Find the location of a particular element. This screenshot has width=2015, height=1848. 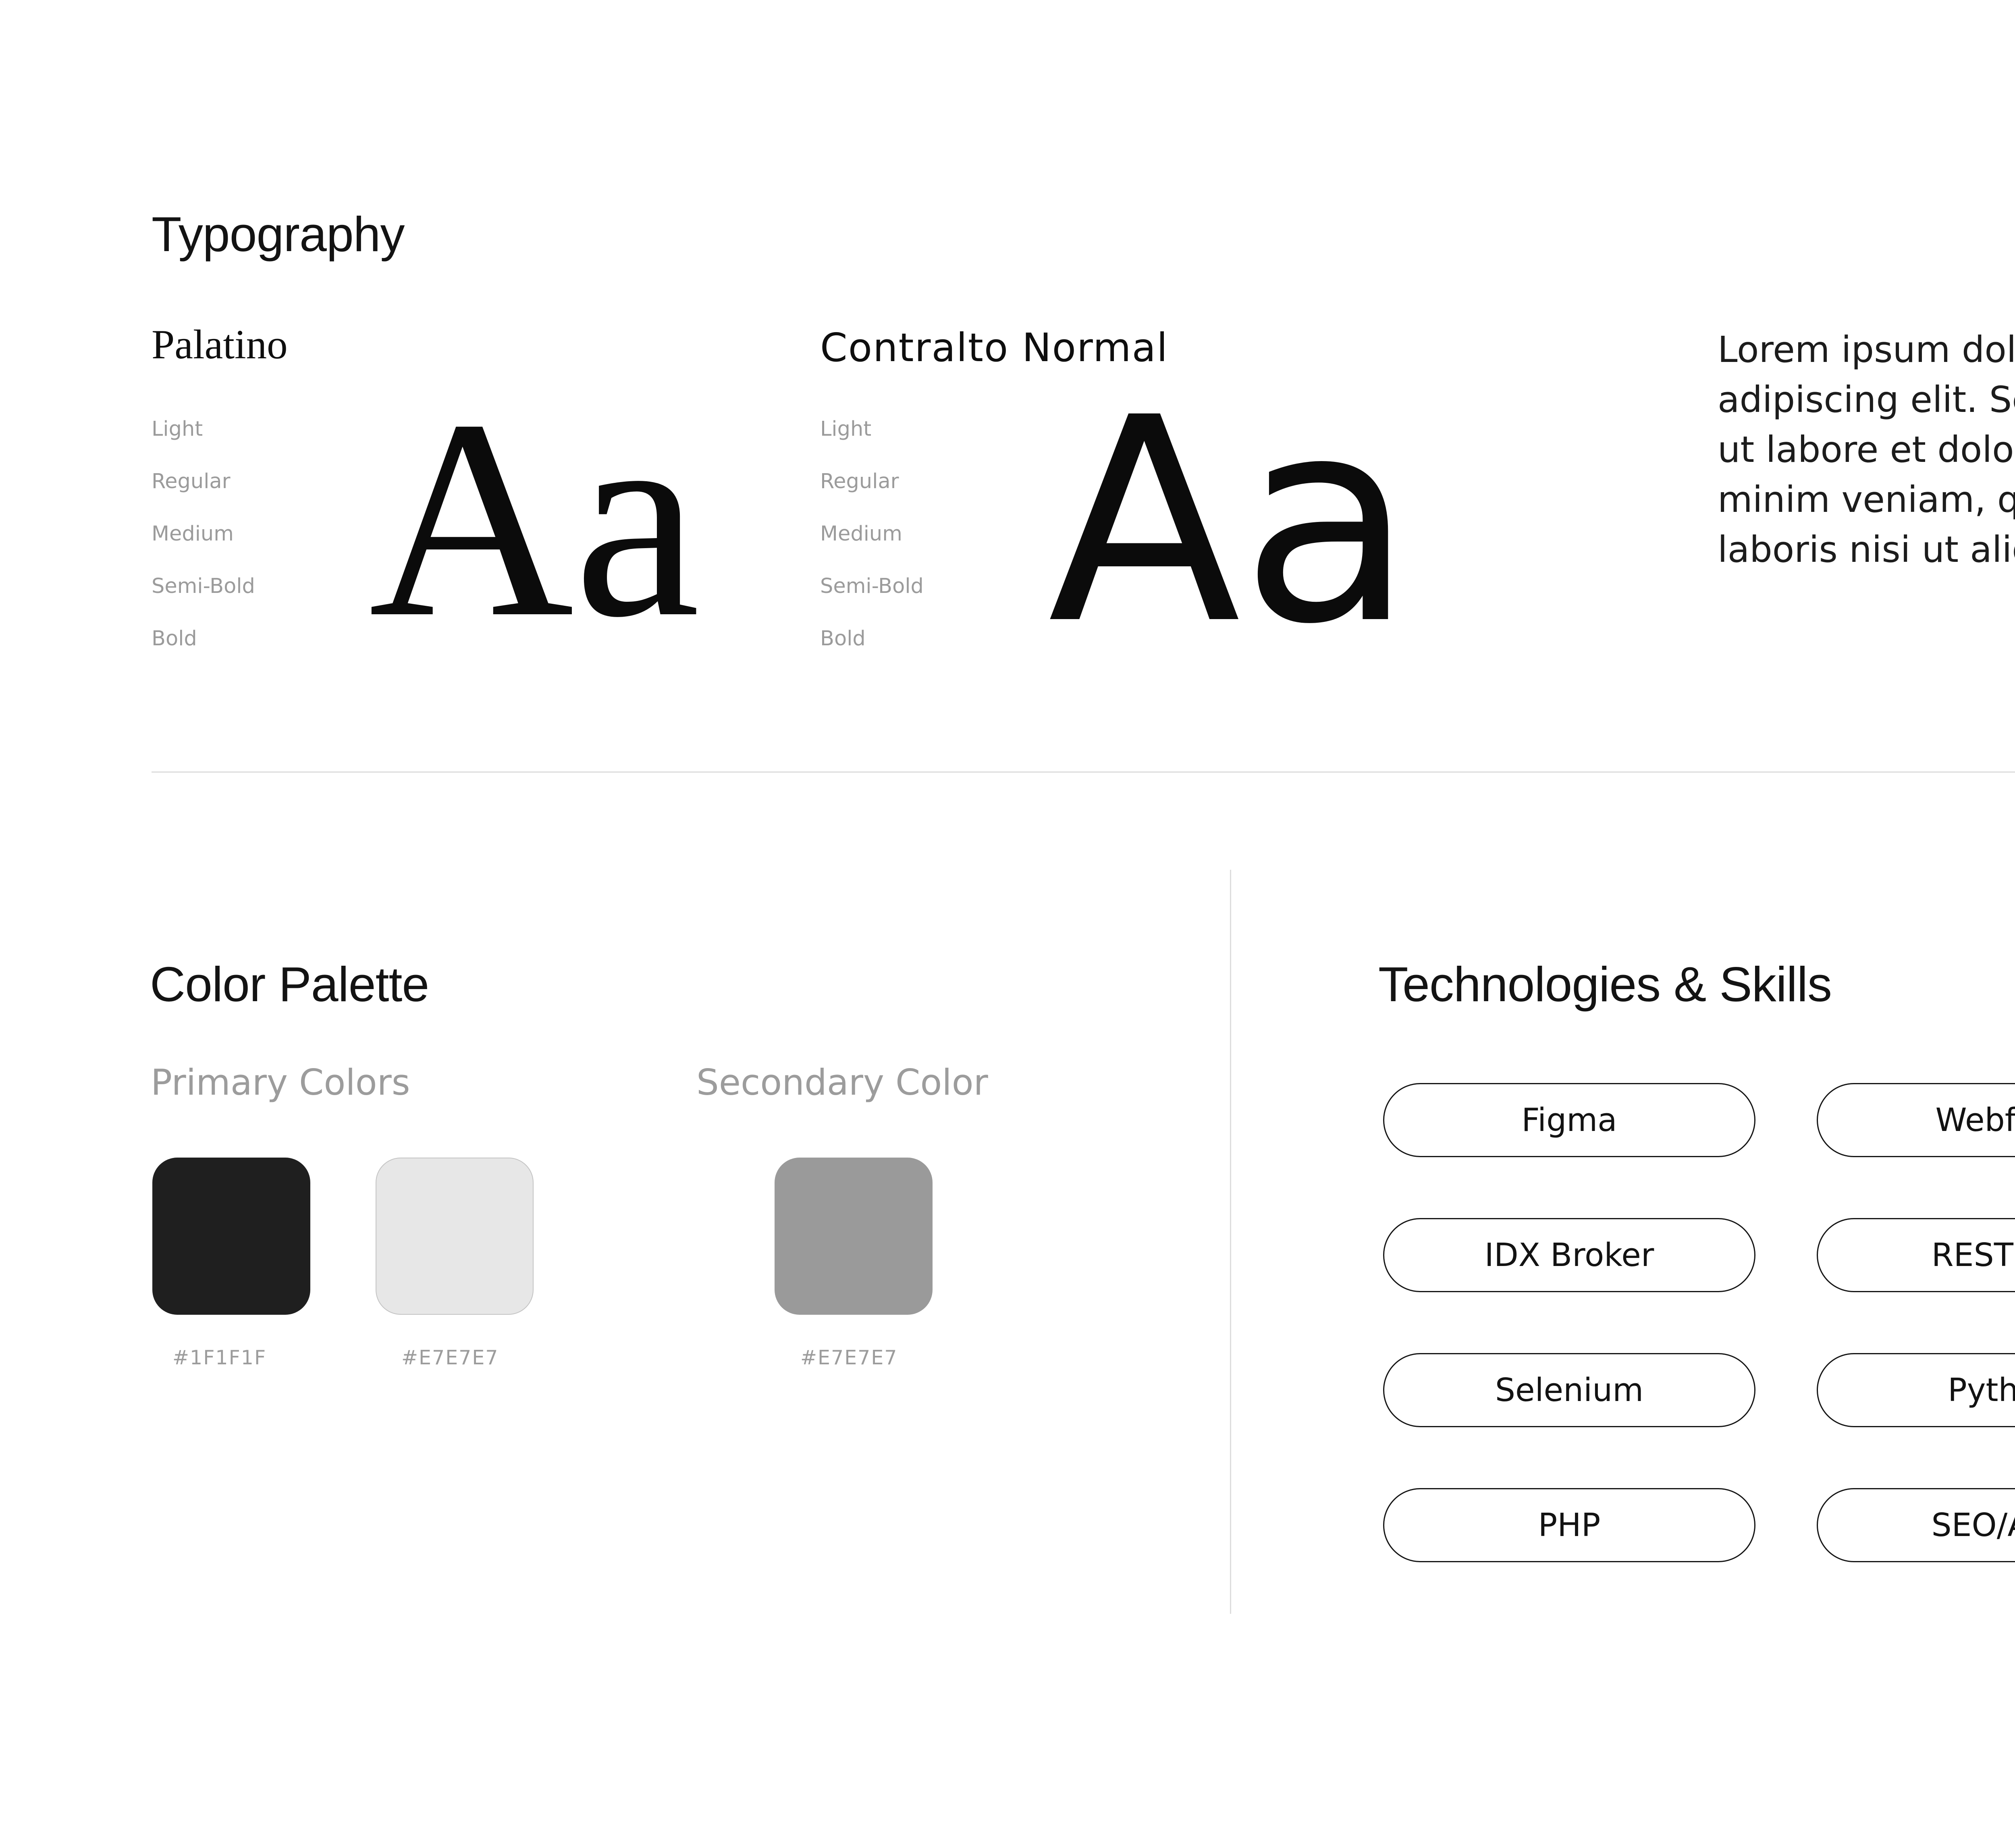

sample-paragraph-line: Lorem ipsum dolor sit amet, consectetur is located at coordinates (1866, 349).